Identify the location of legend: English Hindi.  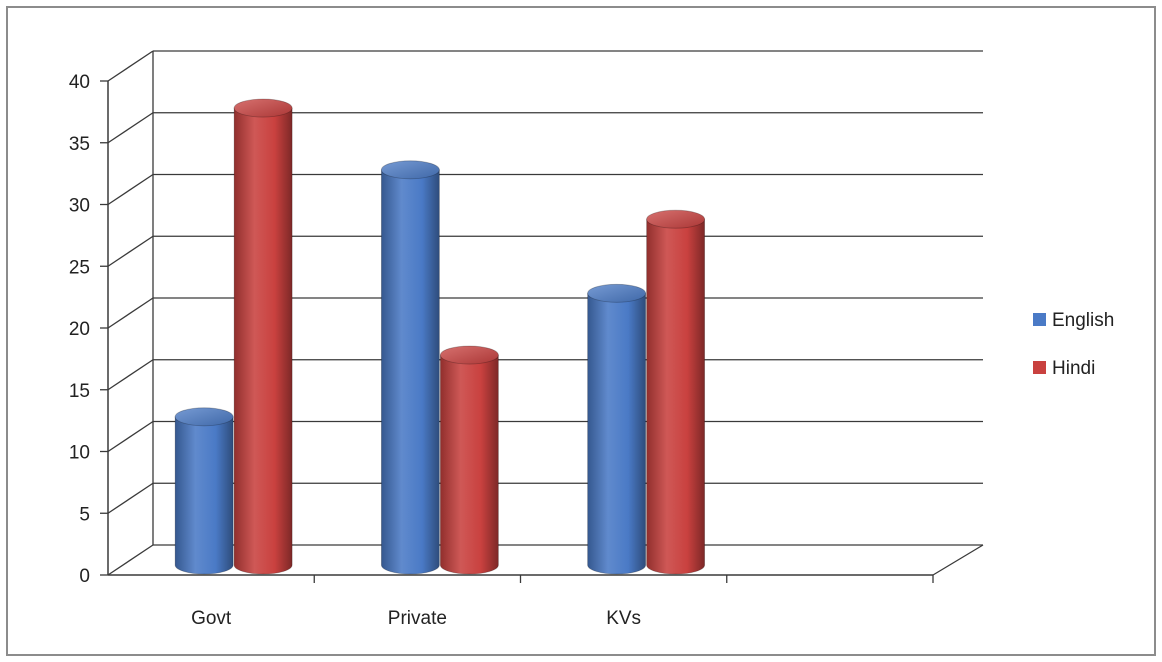
(1073, 344).